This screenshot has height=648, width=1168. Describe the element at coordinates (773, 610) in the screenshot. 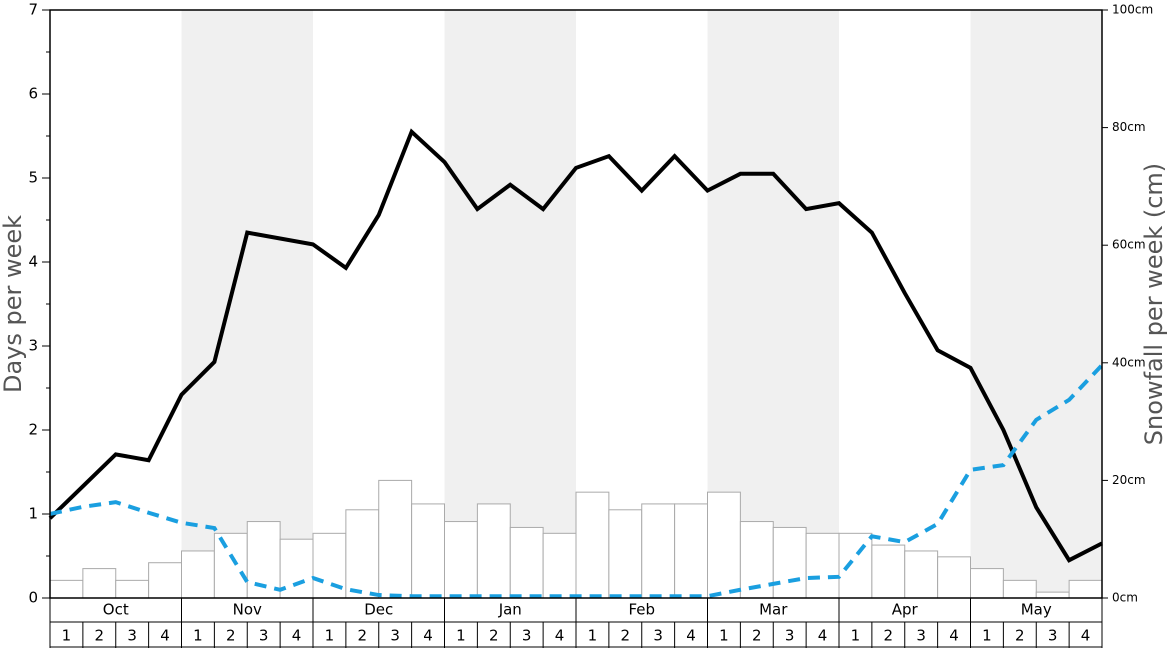

I see `month-label: Mar` at that location.